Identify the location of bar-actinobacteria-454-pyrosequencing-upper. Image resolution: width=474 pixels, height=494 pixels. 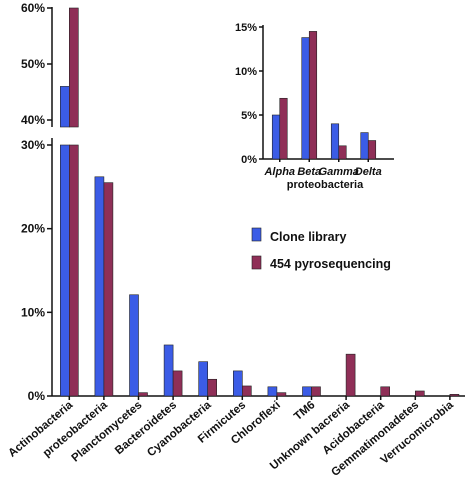
(74, 67).